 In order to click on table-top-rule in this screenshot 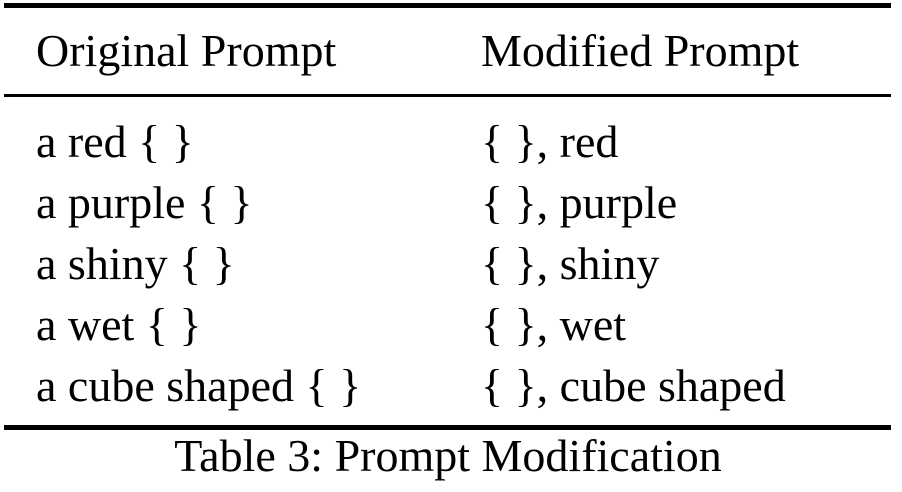, I will do `click(447, 5)`.